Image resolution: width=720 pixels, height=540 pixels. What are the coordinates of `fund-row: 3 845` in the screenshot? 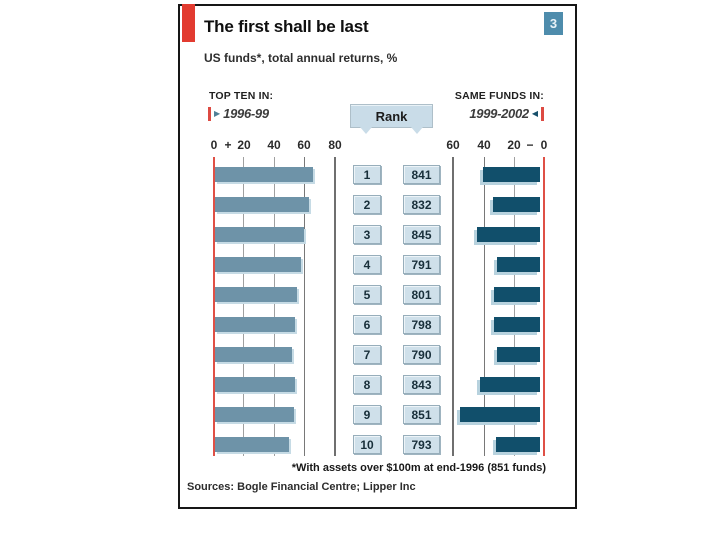 It's located at (377, 232).